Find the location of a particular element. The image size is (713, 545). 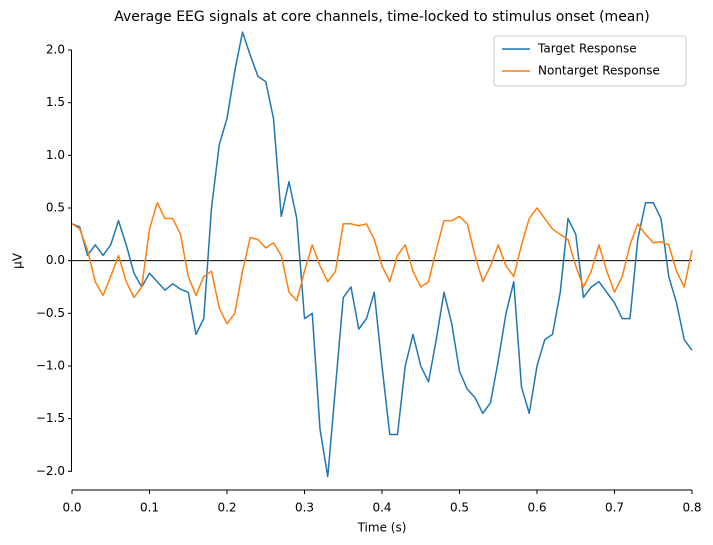

y-tick-label: −1.5 is located at coordinates (50, 418).